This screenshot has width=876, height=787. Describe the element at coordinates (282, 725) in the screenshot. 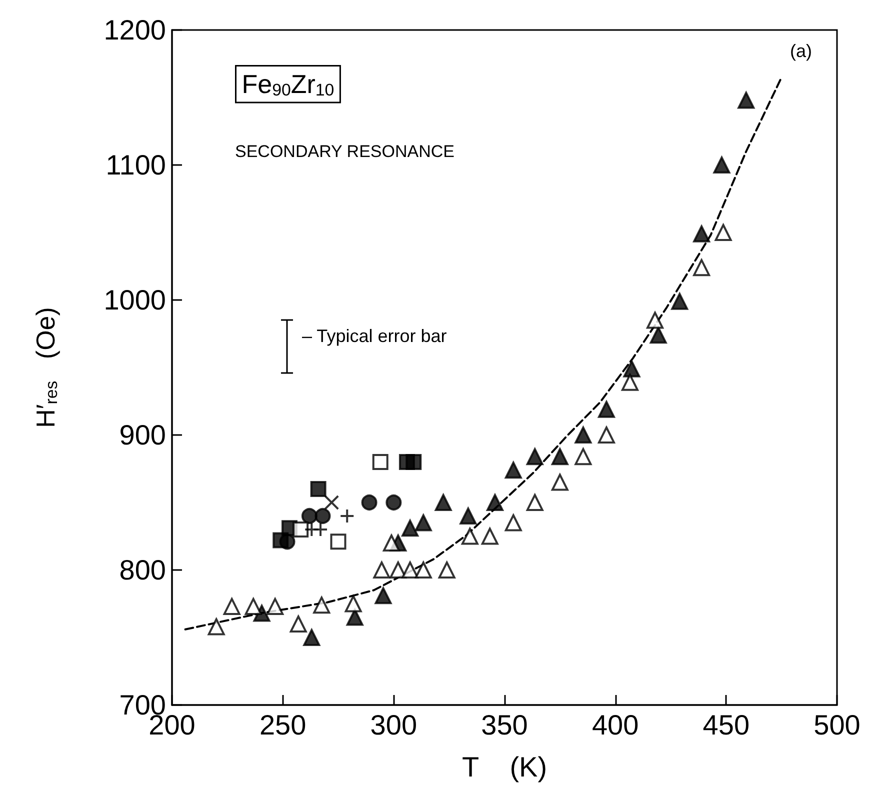

I see `x-tick-label: 250` at that location.